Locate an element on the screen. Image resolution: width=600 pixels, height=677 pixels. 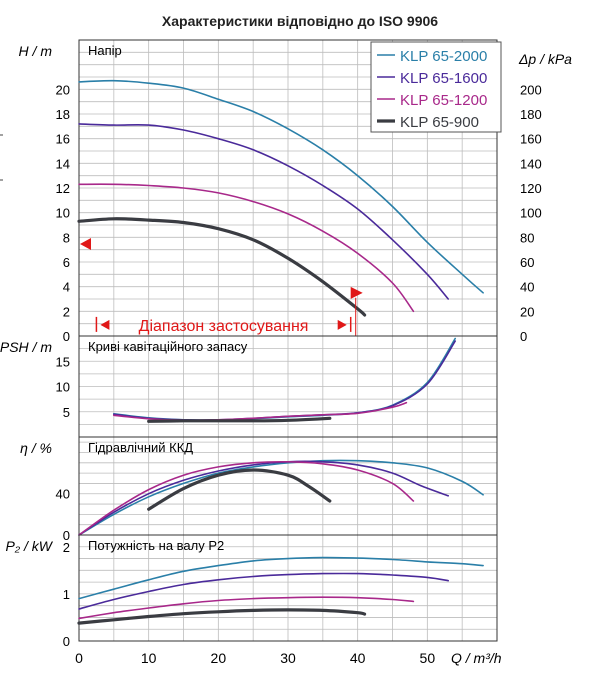
range-arrow-right is located at coordinates (342, 324).